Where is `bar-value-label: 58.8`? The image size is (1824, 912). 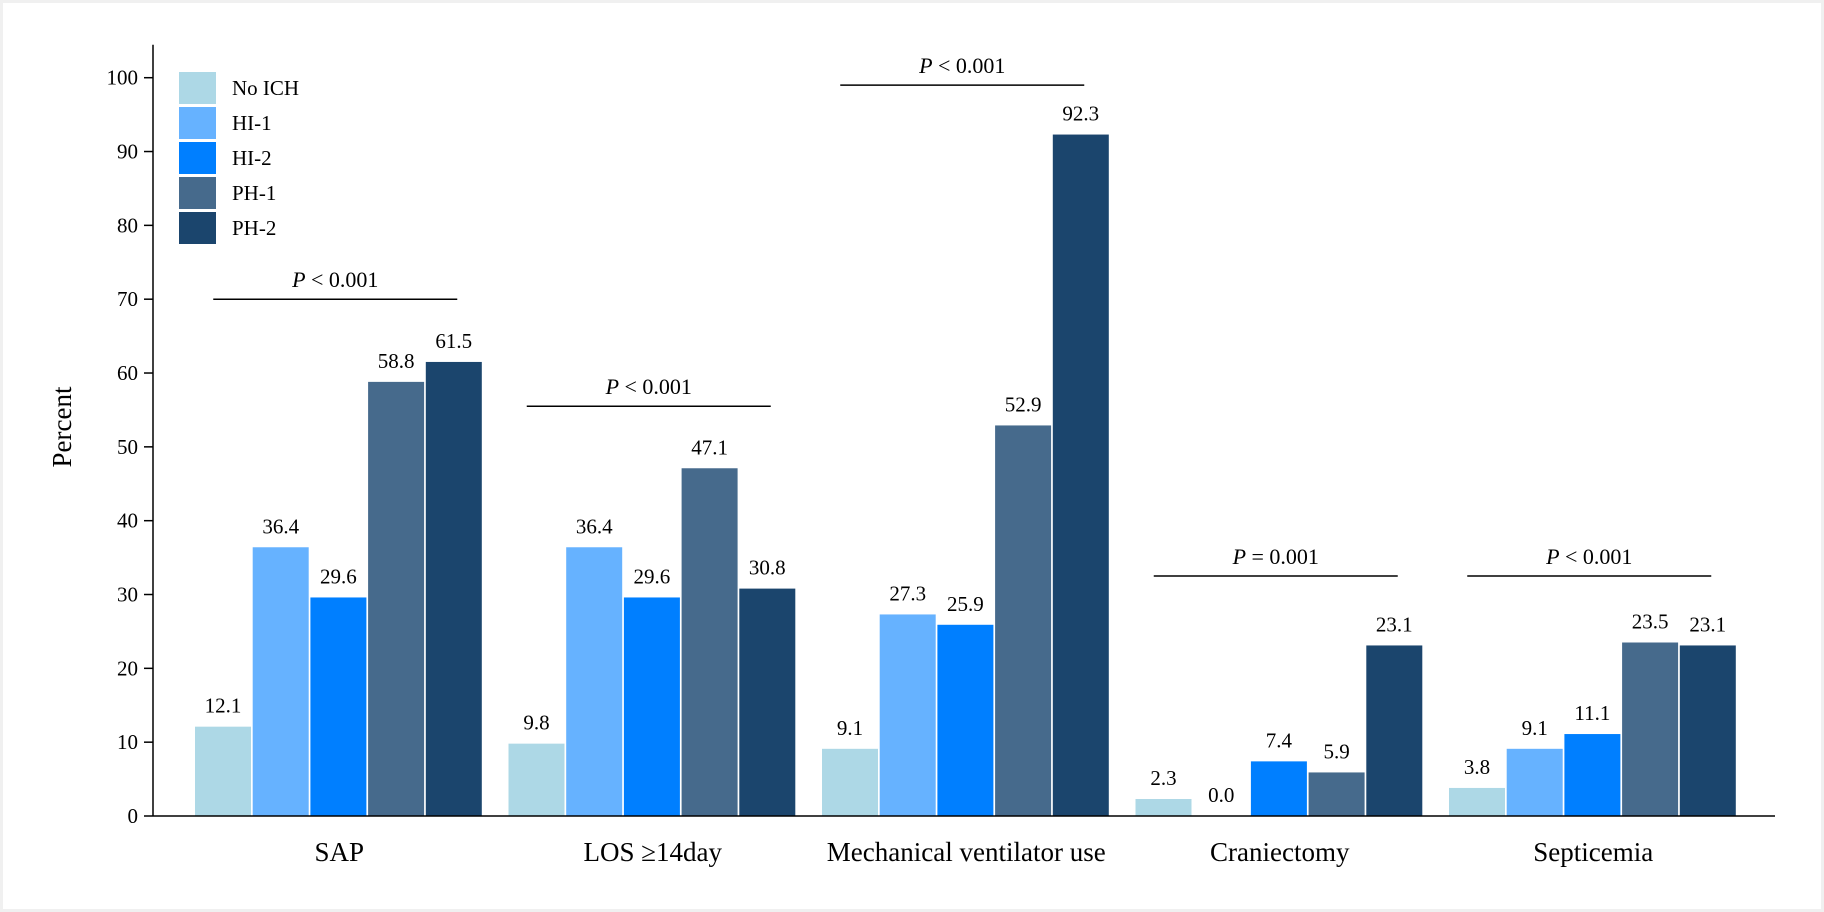
bar-value-label: 58.8 is located at coordinates (396, 361).